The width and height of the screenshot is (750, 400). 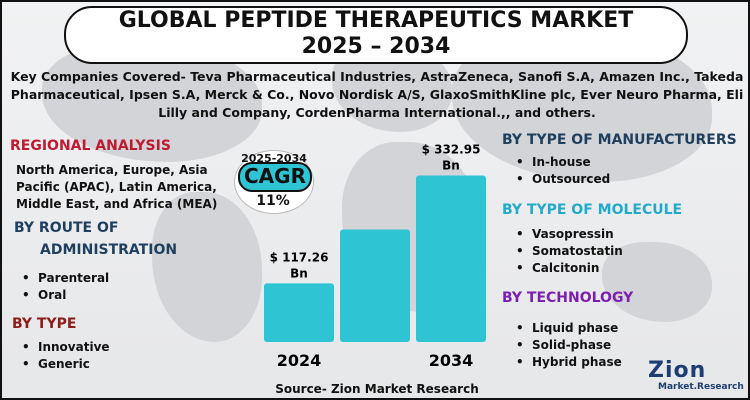 I want to click on bar-2024, so click(x=299, y=312).